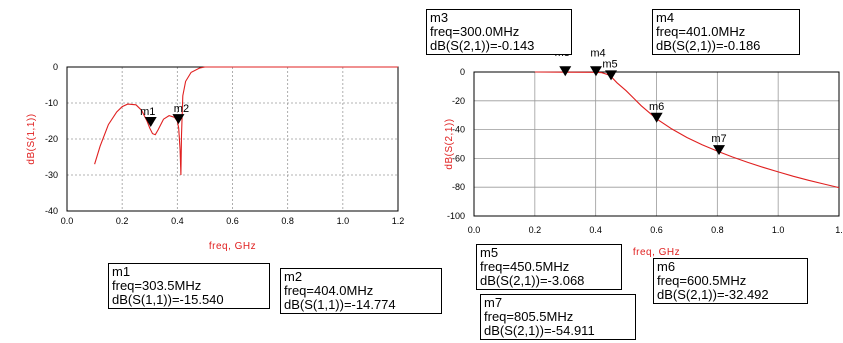 The height and width of the screenshot is (343, 843). I want to click on marker-box-m1: m1 freq=303.5MHz dB(S(1,1))=-15.540, so click(189, 286).